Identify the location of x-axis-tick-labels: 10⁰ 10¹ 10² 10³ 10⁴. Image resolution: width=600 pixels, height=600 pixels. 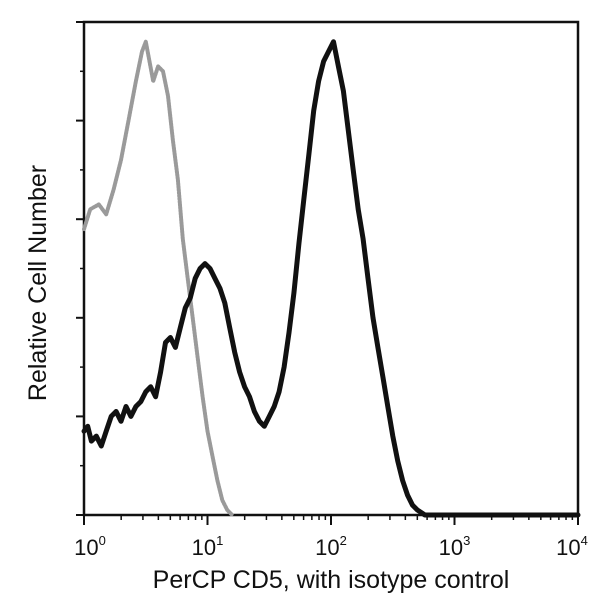
(331, 546).